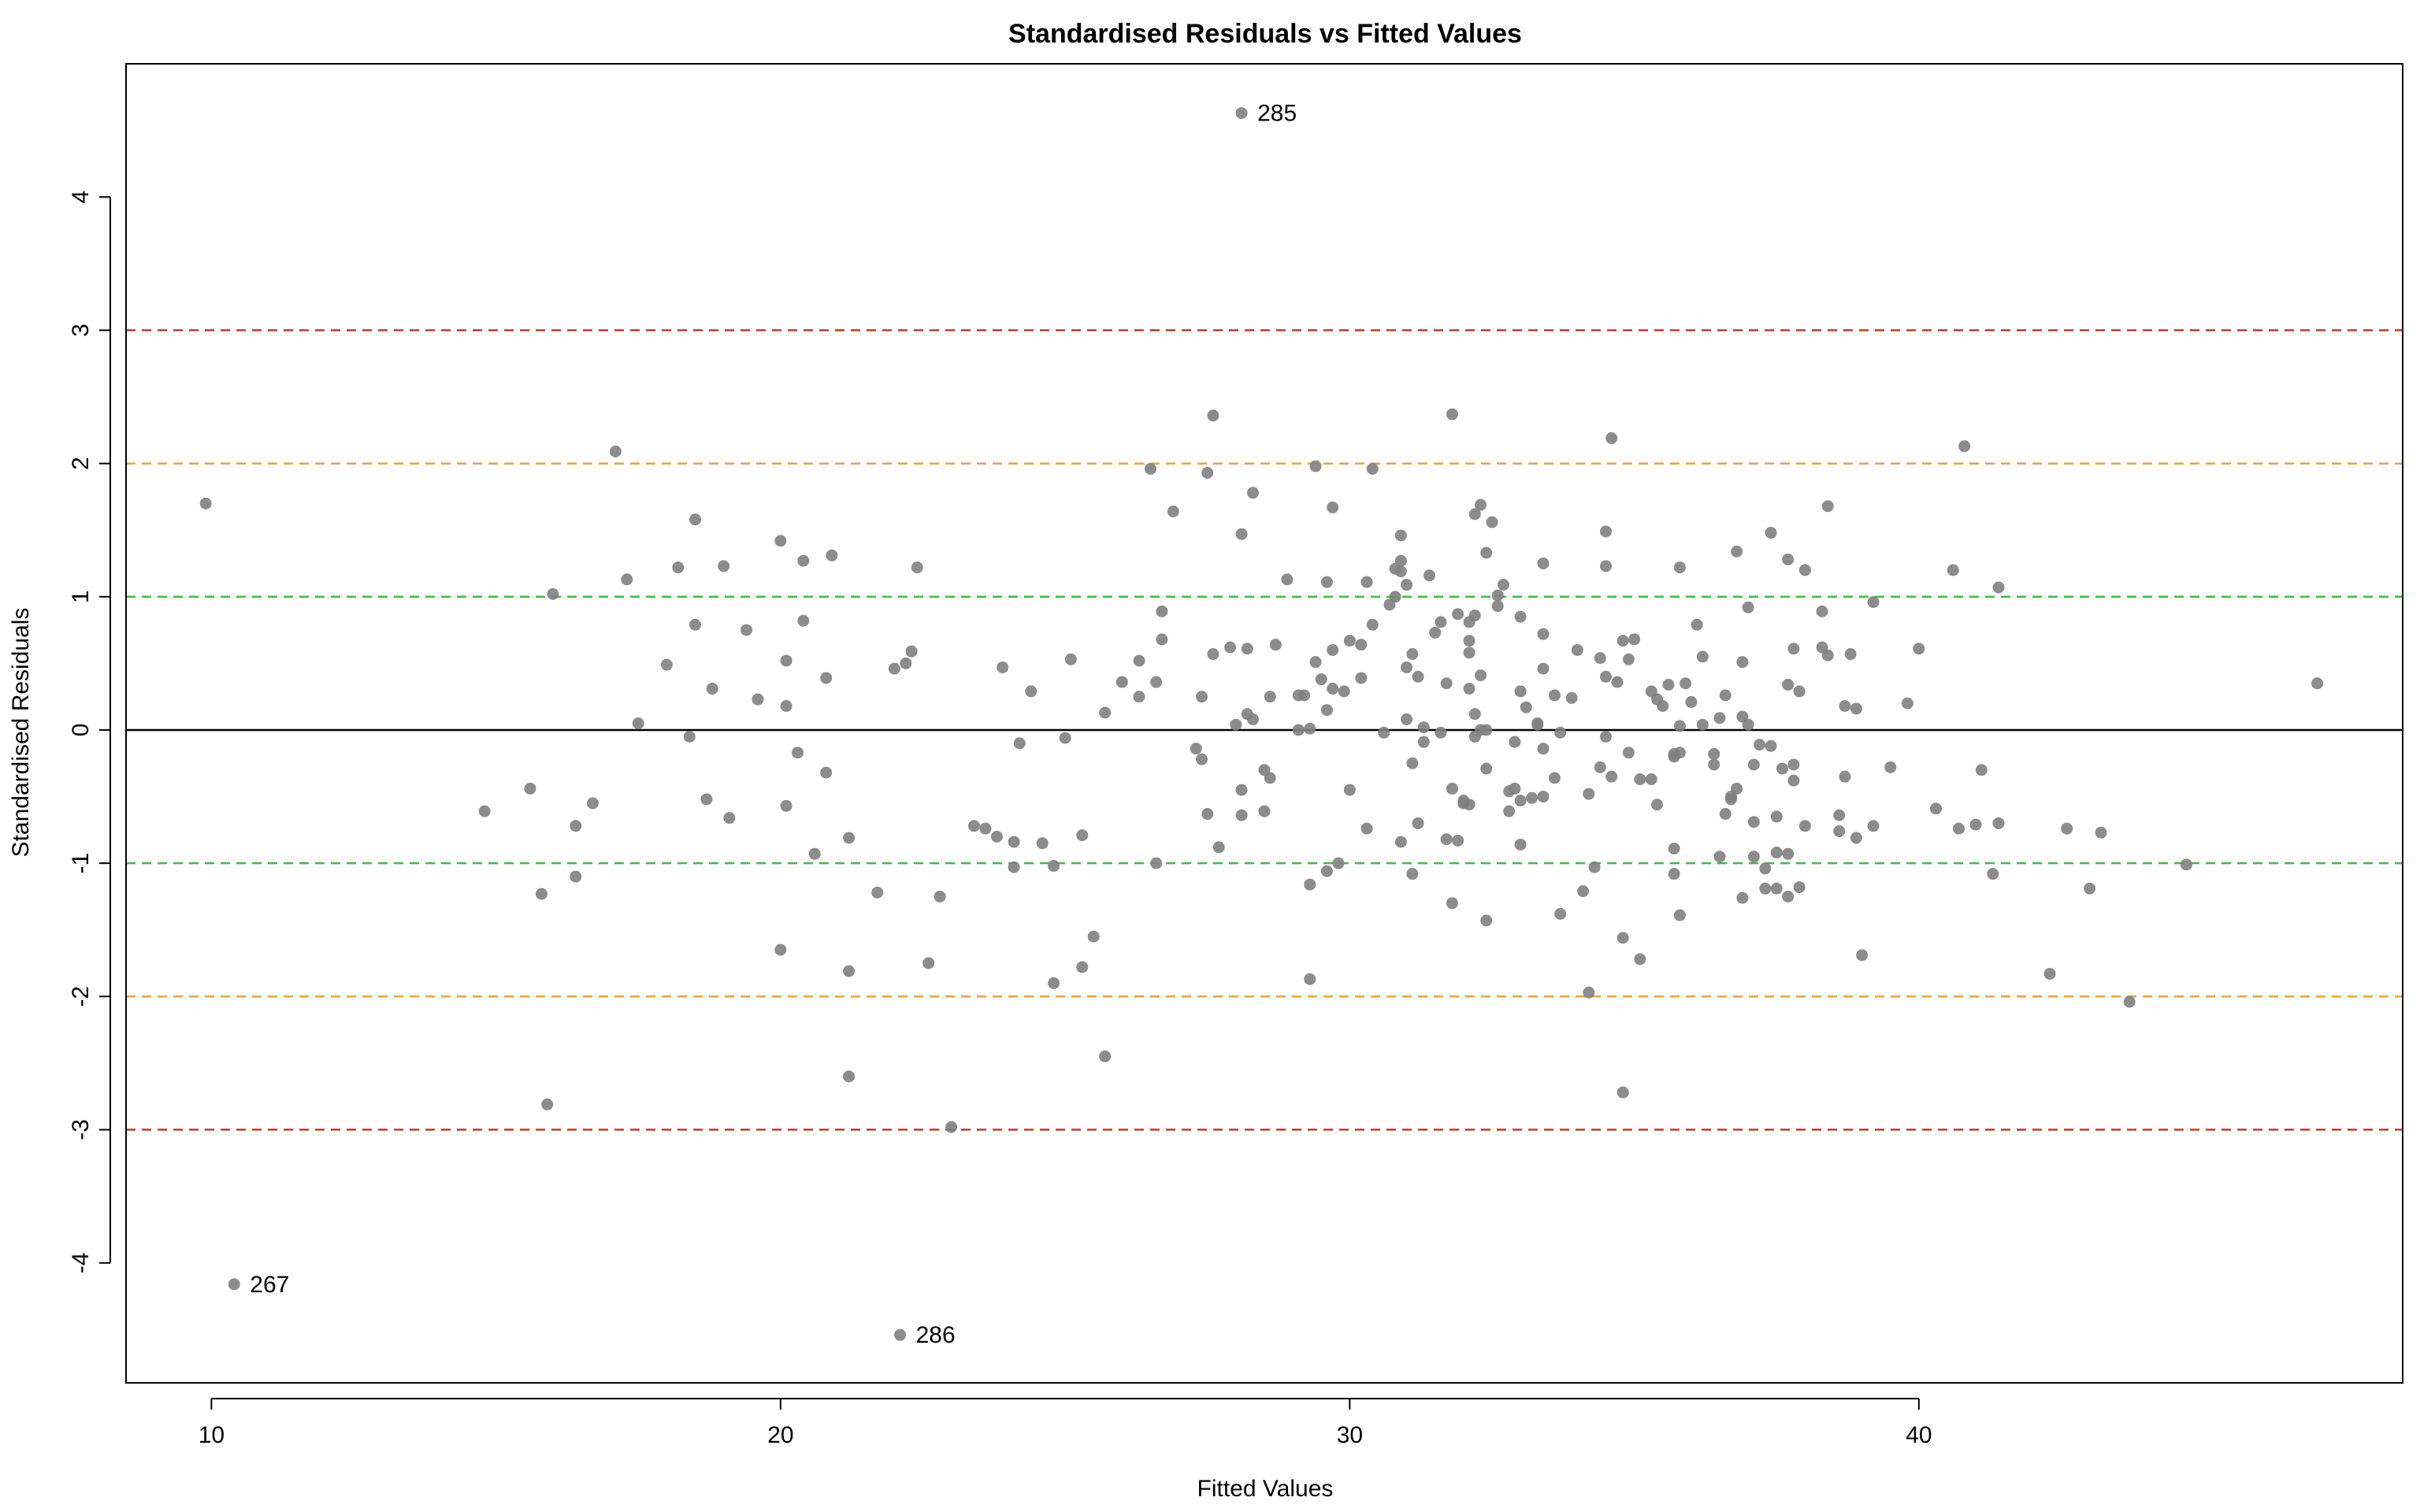  What do you see at coordinates (936, 1335) in the screenshot?
I see `outlier-label: 286` at bounding box center [936, 1335].